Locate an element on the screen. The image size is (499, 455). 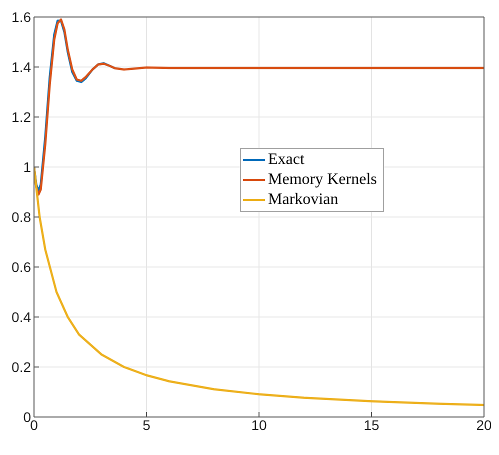
legend-label: Memory Kernels is located at coordinates (322, 180).